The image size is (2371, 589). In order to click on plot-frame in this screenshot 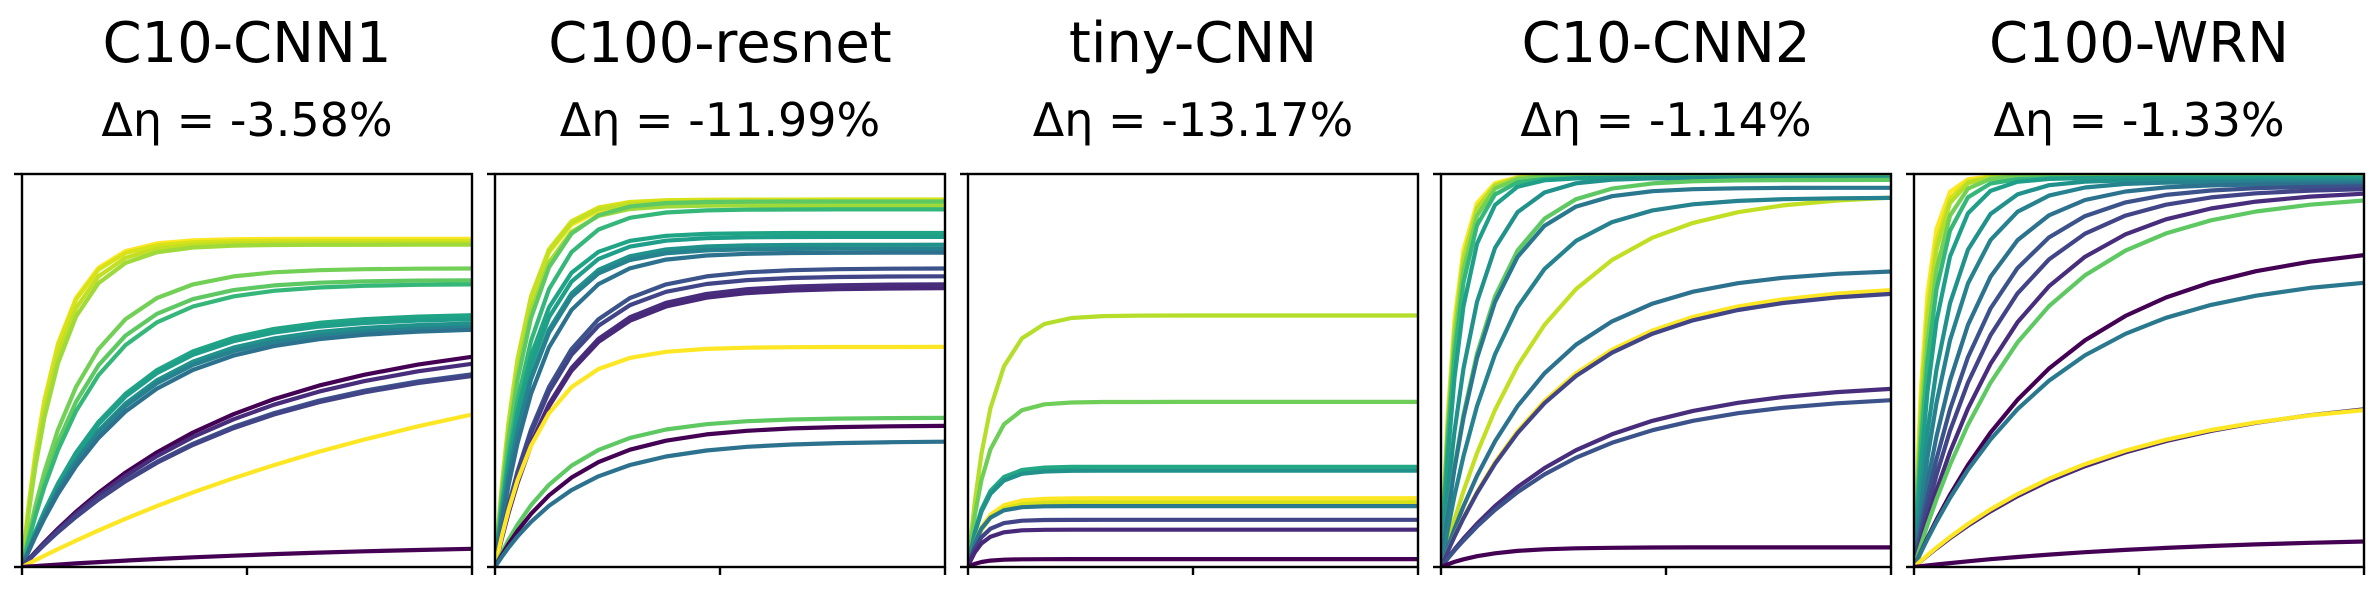, I will do `click(2139, 370)`.